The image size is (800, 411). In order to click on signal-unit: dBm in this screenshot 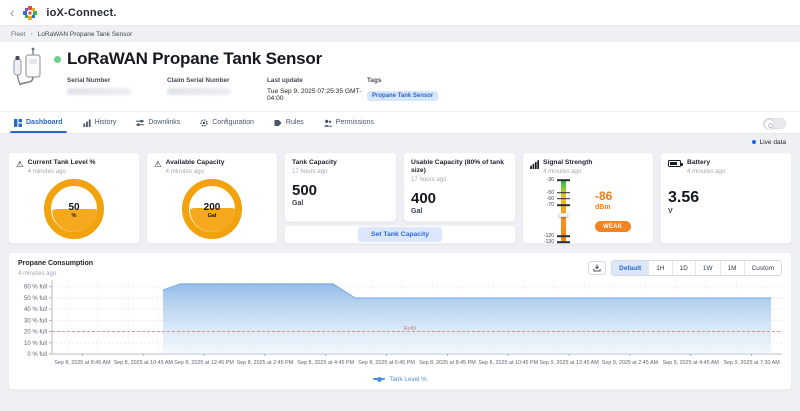, I will do `click(603, 208)`.